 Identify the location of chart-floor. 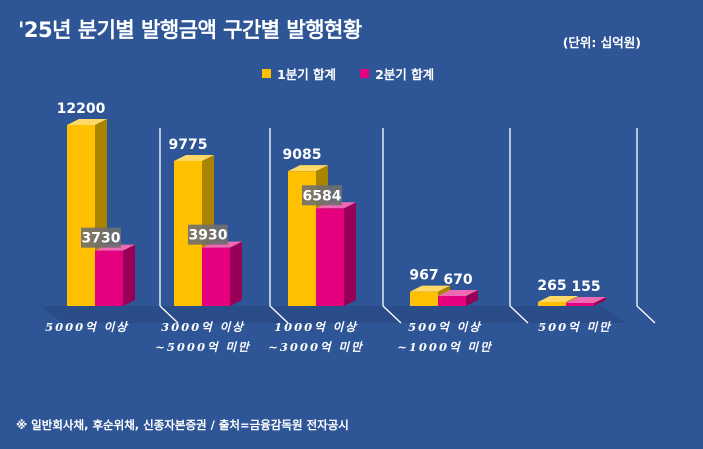
(332, 314).